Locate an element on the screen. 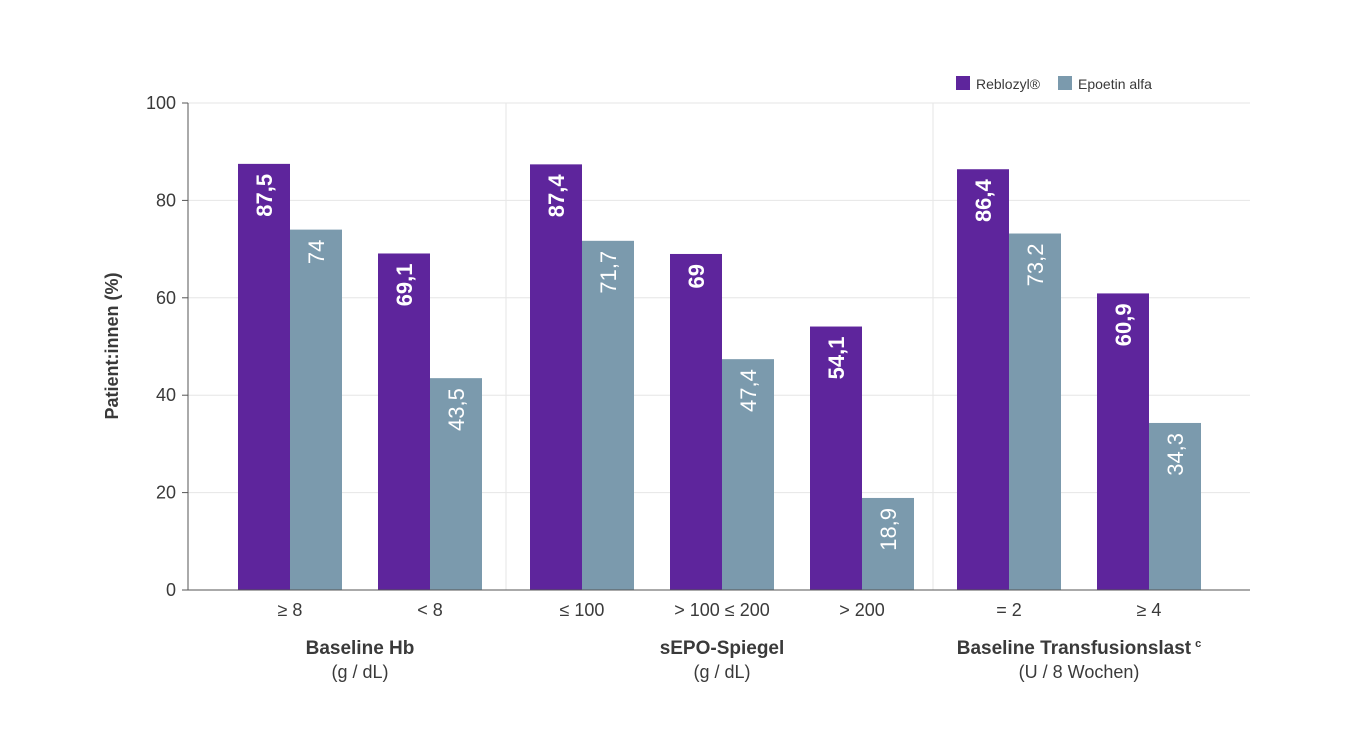 The image size is (1354, 755). x-tick-label: ≥ 4 is located at coordinates (1149, 610).